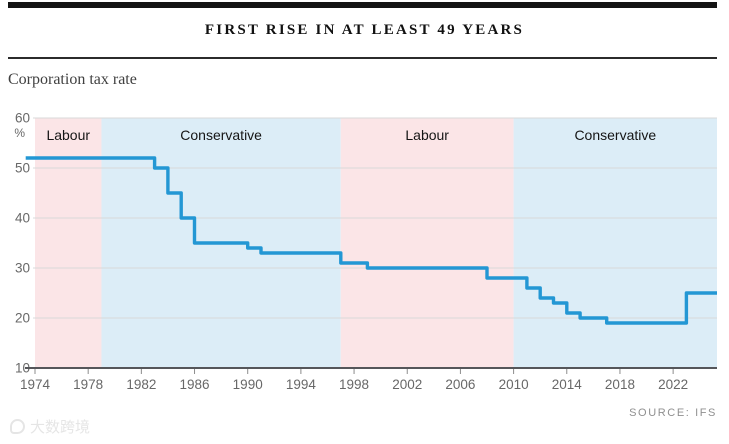 This screenshot has width=729, height=444. What do you see at coordinates (17, 426) in the screenshot?
I see `bird-logo-icon` at bounding box center [17, 426].